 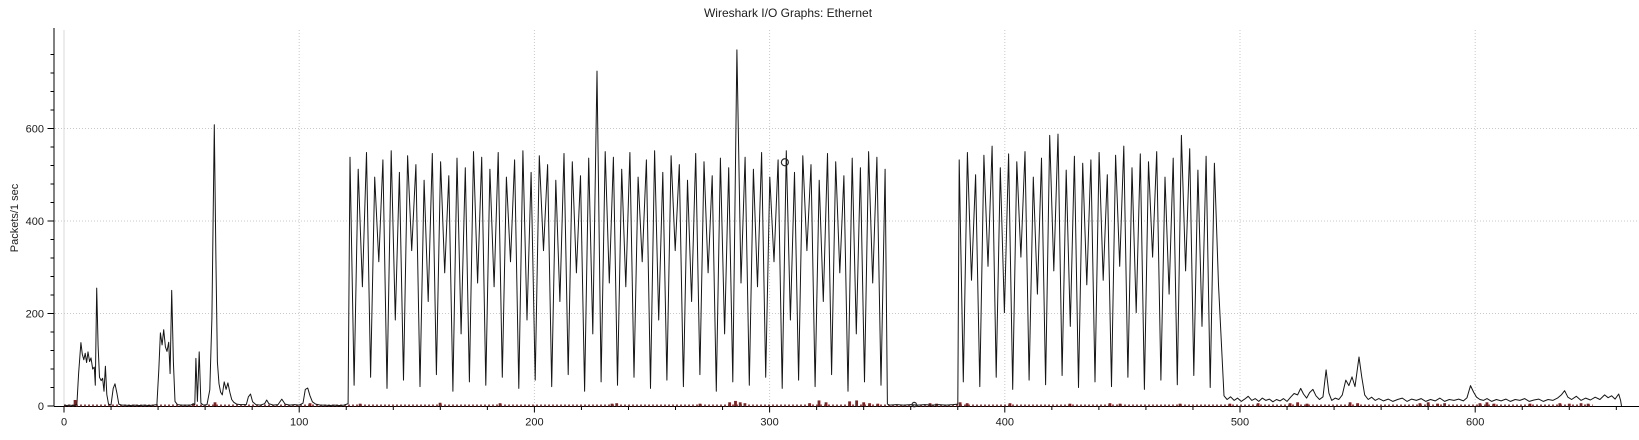 I want to click on y-tick-label: 0, so click(x=41, y=407).